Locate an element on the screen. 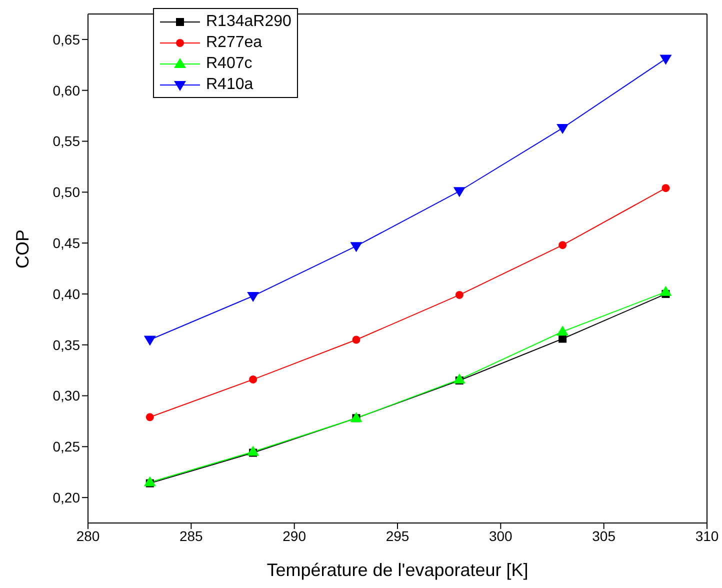 The width and height of the screenshot is (722, 588). y-tick-label: 0,20 is located at coordinates (66, 498).